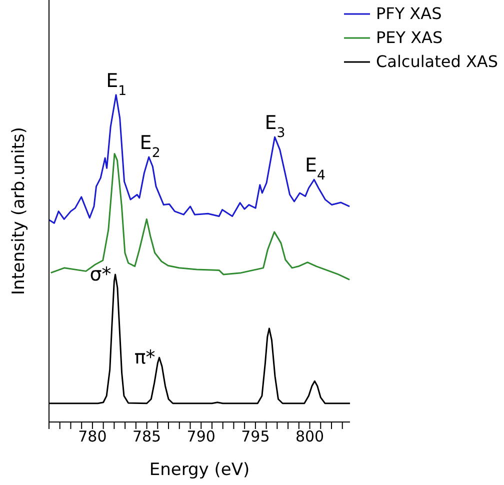 Image resolution: width=504 pixels, height=485 pixels. Describe the element at coordinates (315, 169) in the screenshot. I see `annotation: E$_{4}$` at that location.